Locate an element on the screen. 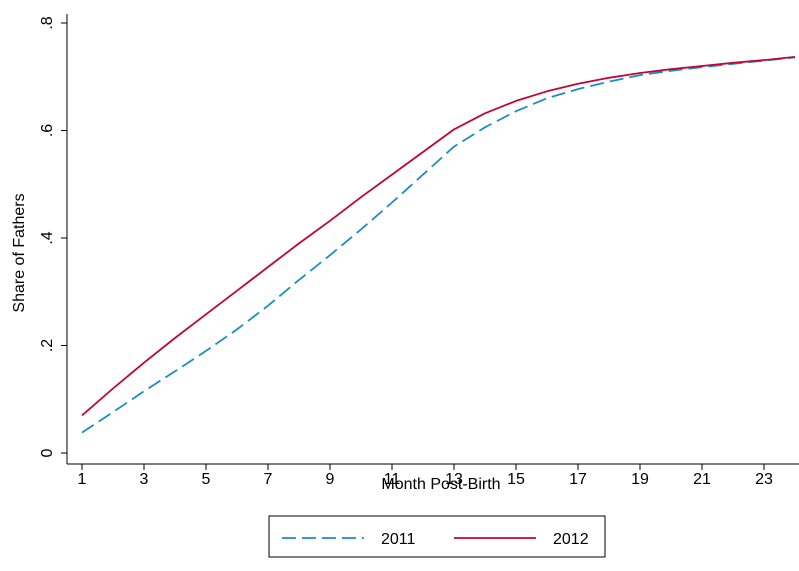 The width and height of the screenshot is (799, 571). x-tick-label: 13 is located at coordinates (454, 479).